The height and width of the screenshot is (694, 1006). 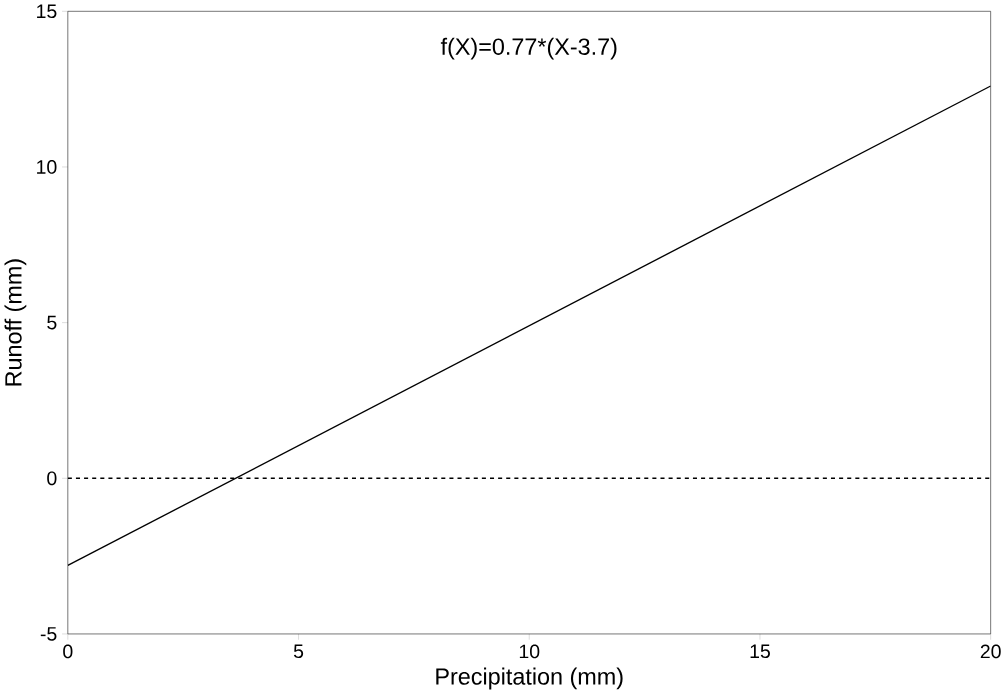 I want to click on y-tick-label: -5, so click(x=48, y=634).